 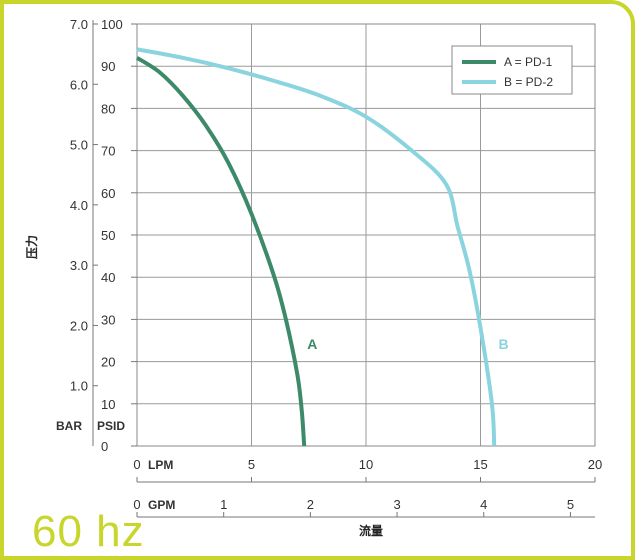 What do you see at coordinates (108, 362) in the screenshot?
I see `psid-tick-label: 20` at bounding box center [108, 362].